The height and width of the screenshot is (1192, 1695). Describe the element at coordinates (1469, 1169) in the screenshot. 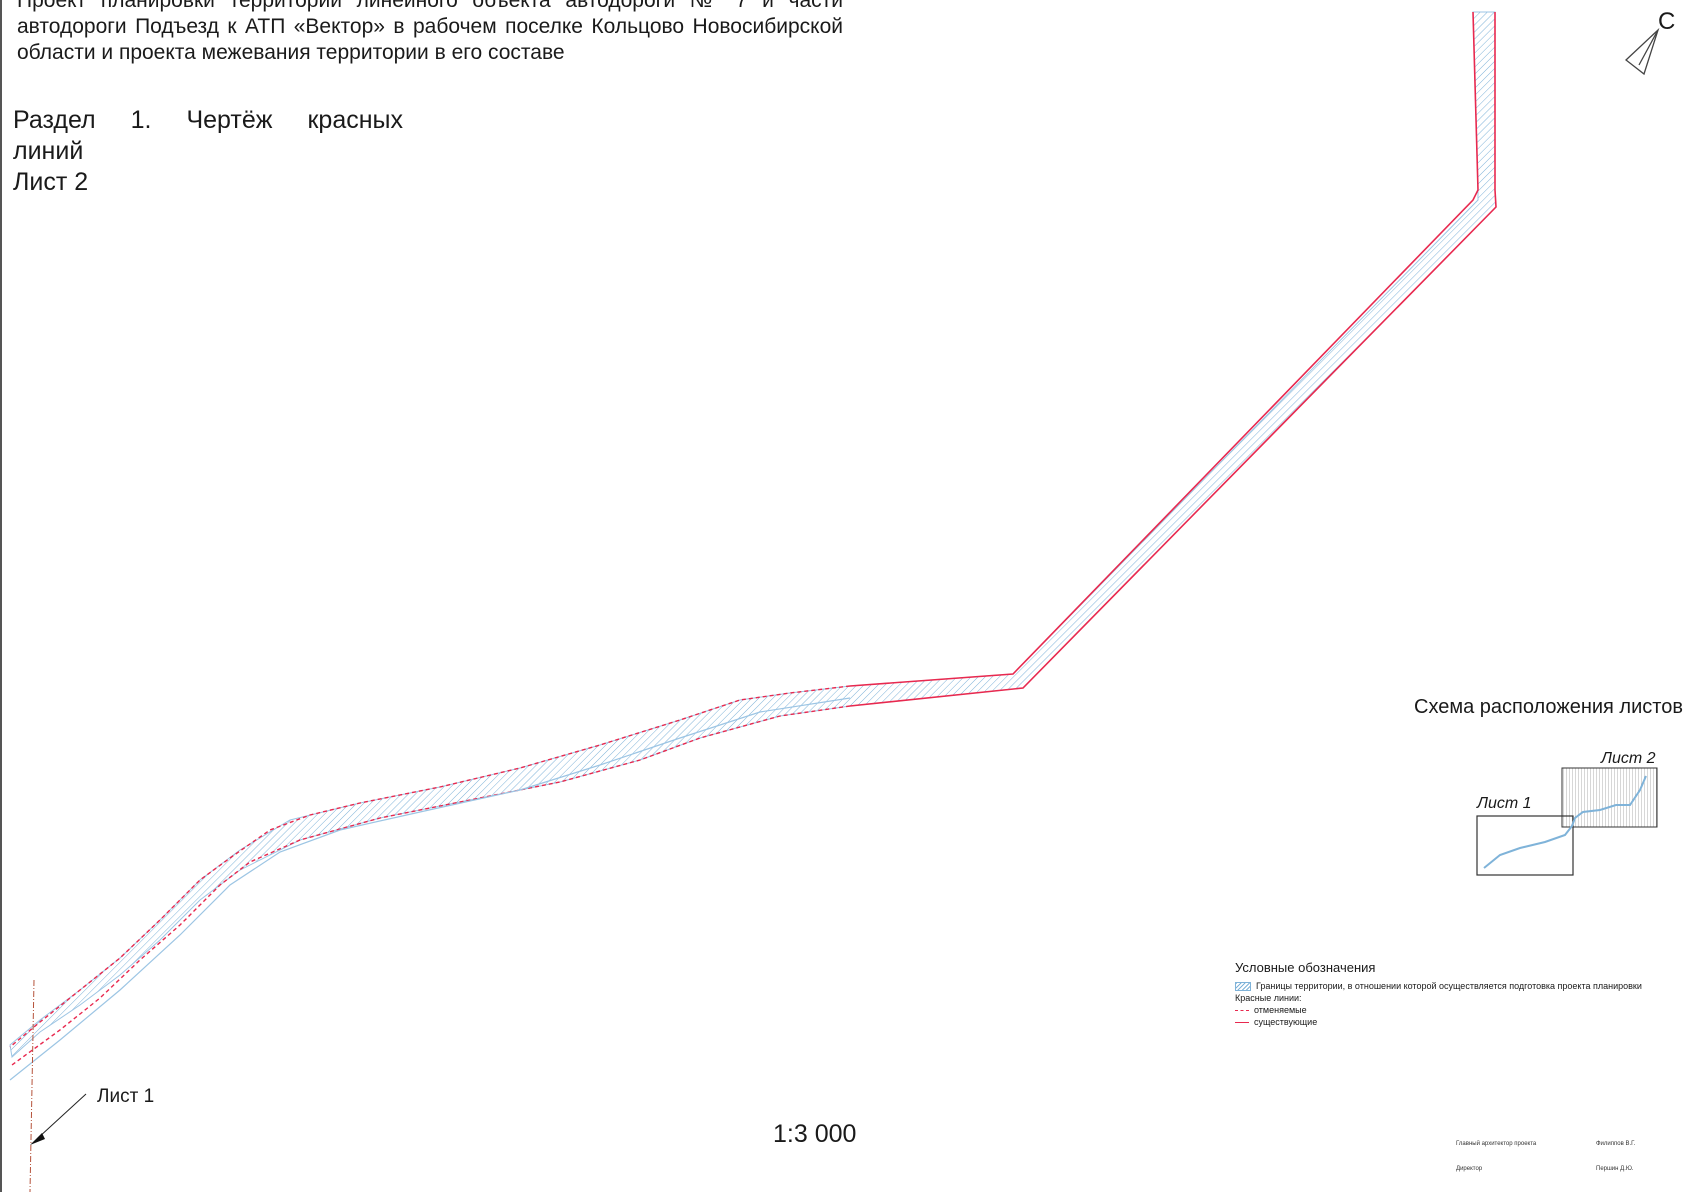

I see `stamp-director-role: Директор` at that location.